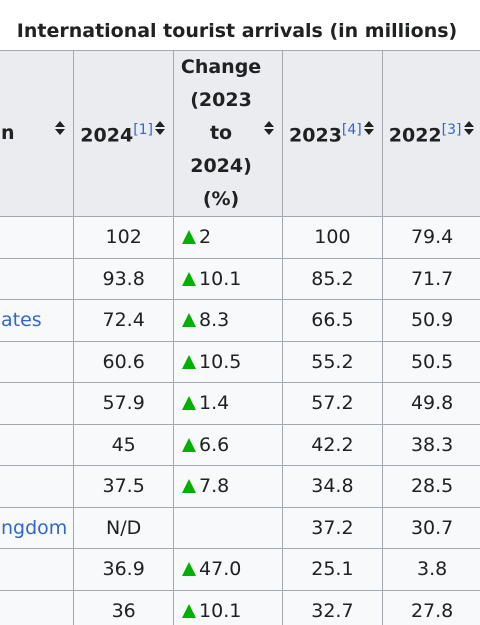 This screenshot has width=480, height=625. I want to click on header-label: 2022[3], so click(432, 133).